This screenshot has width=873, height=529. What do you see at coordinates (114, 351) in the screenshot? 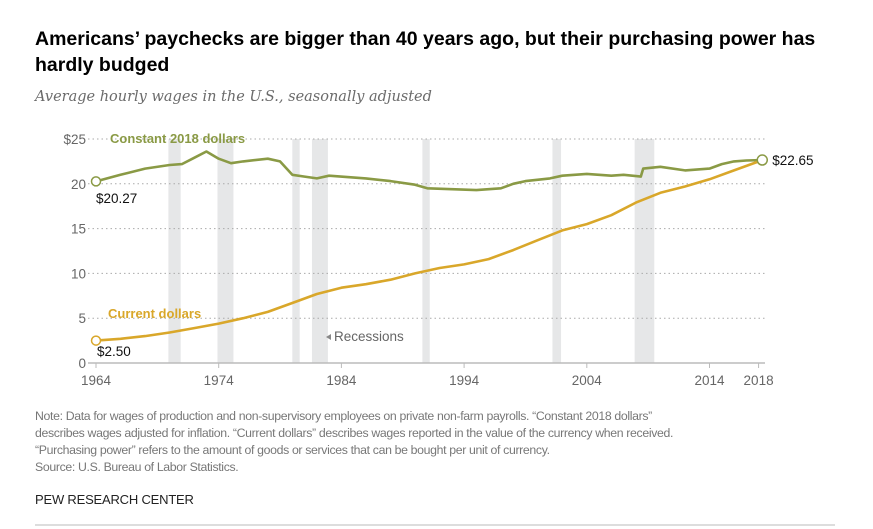
I see `start-value-current: $2.50` at bounding box center [114, 351].